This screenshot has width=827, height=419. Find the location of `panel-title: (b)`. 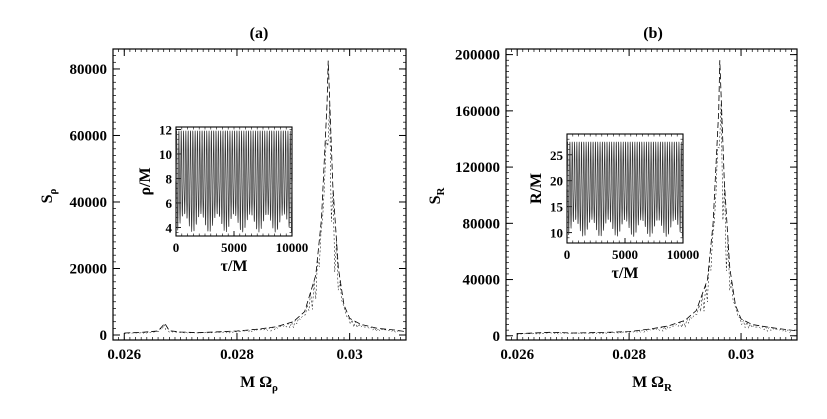

panel-title: (b) is located at coordinates (653, 33).